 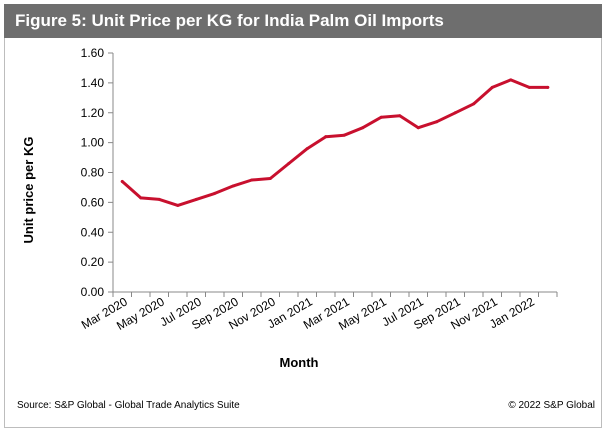 I want to click on y-tick-label: 0.40, so click(x=93, y=232).